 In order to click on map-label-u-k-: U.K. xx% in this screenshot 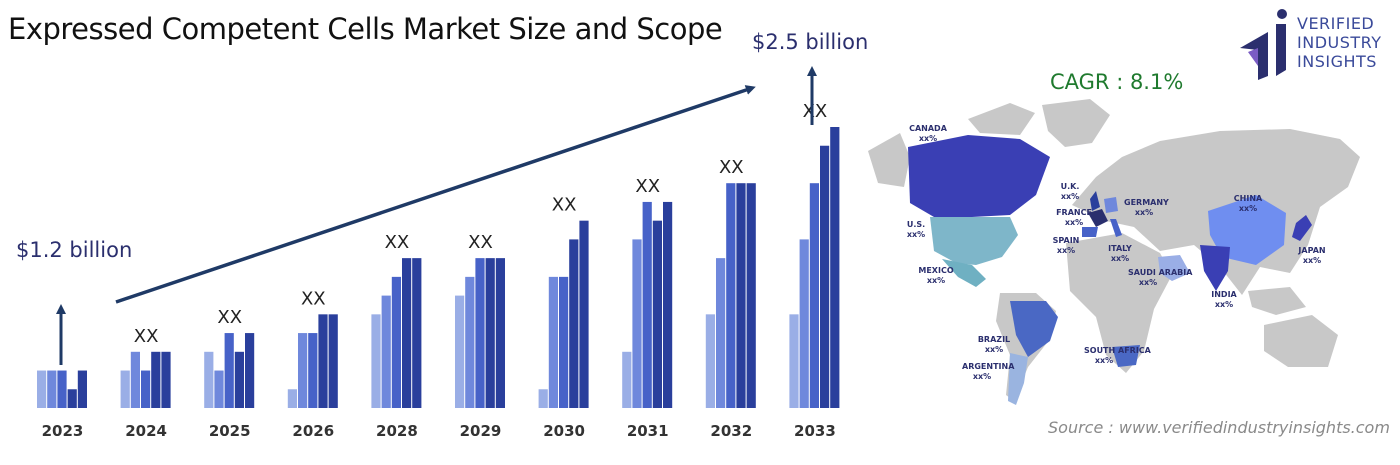, I will do `click(1070, 192)`.